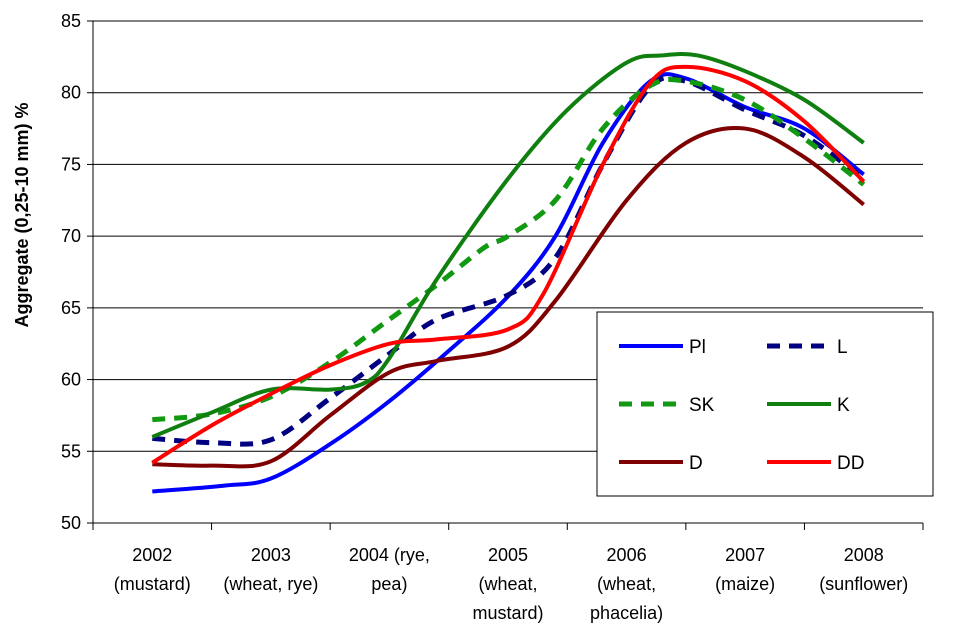 The width and height of the screenshot is (966, 627). I want to click on y-tick-label: 50, so click(71, 523).